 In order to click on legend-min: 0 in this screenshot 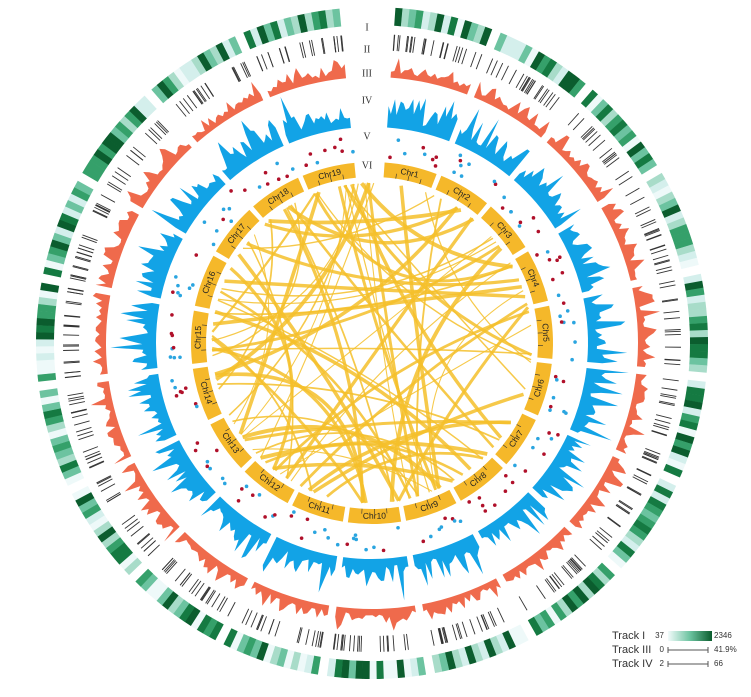, I will do `click(662, 649)`.